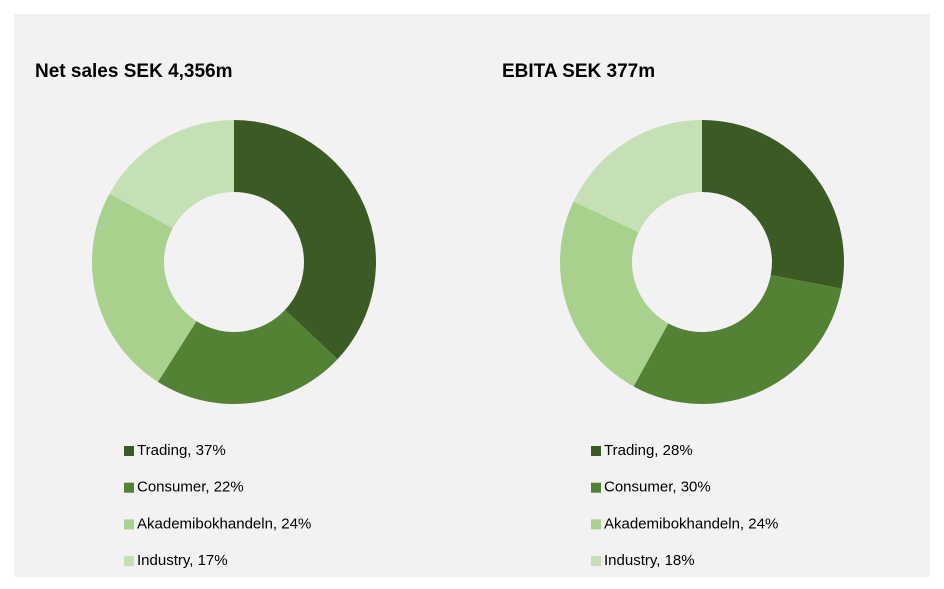 The height and width of the screenshot is (589, 944). I want to click on chart-title: EBITA SEK 377m, so click(578, 71).